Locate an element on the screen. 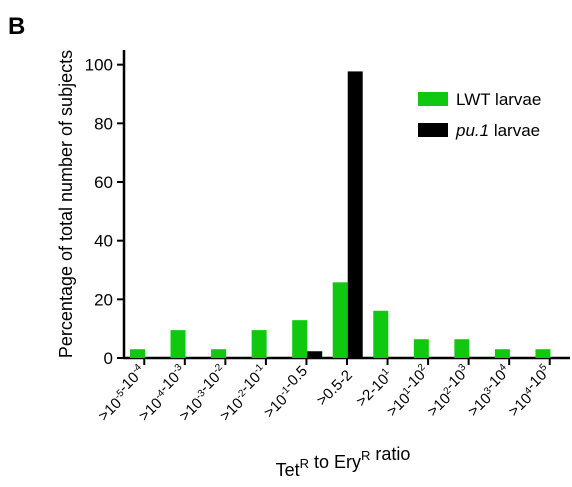  legend: LWT larvae pu.1 larvae is located at coordinates (479, 115).